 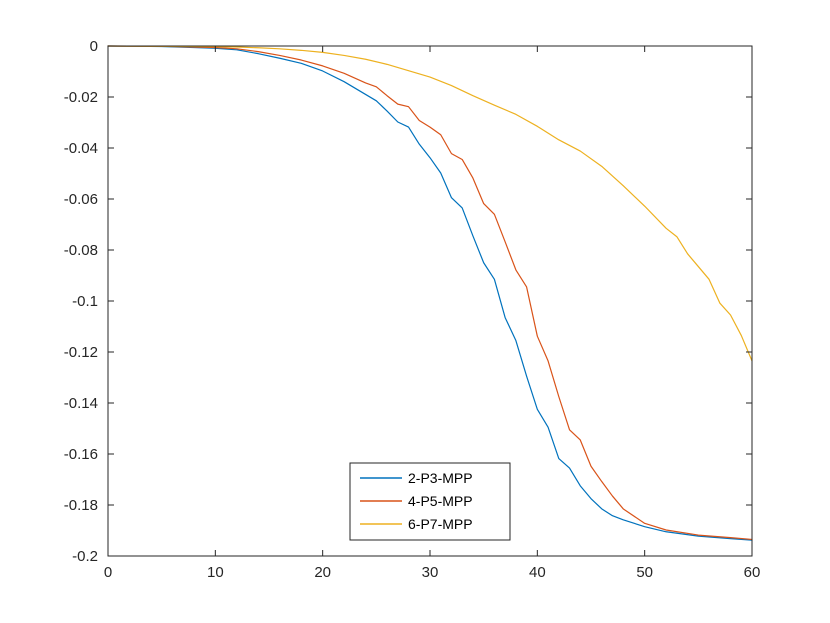 I want to click on x-tick-label: 10, so click(x=215, y=572).